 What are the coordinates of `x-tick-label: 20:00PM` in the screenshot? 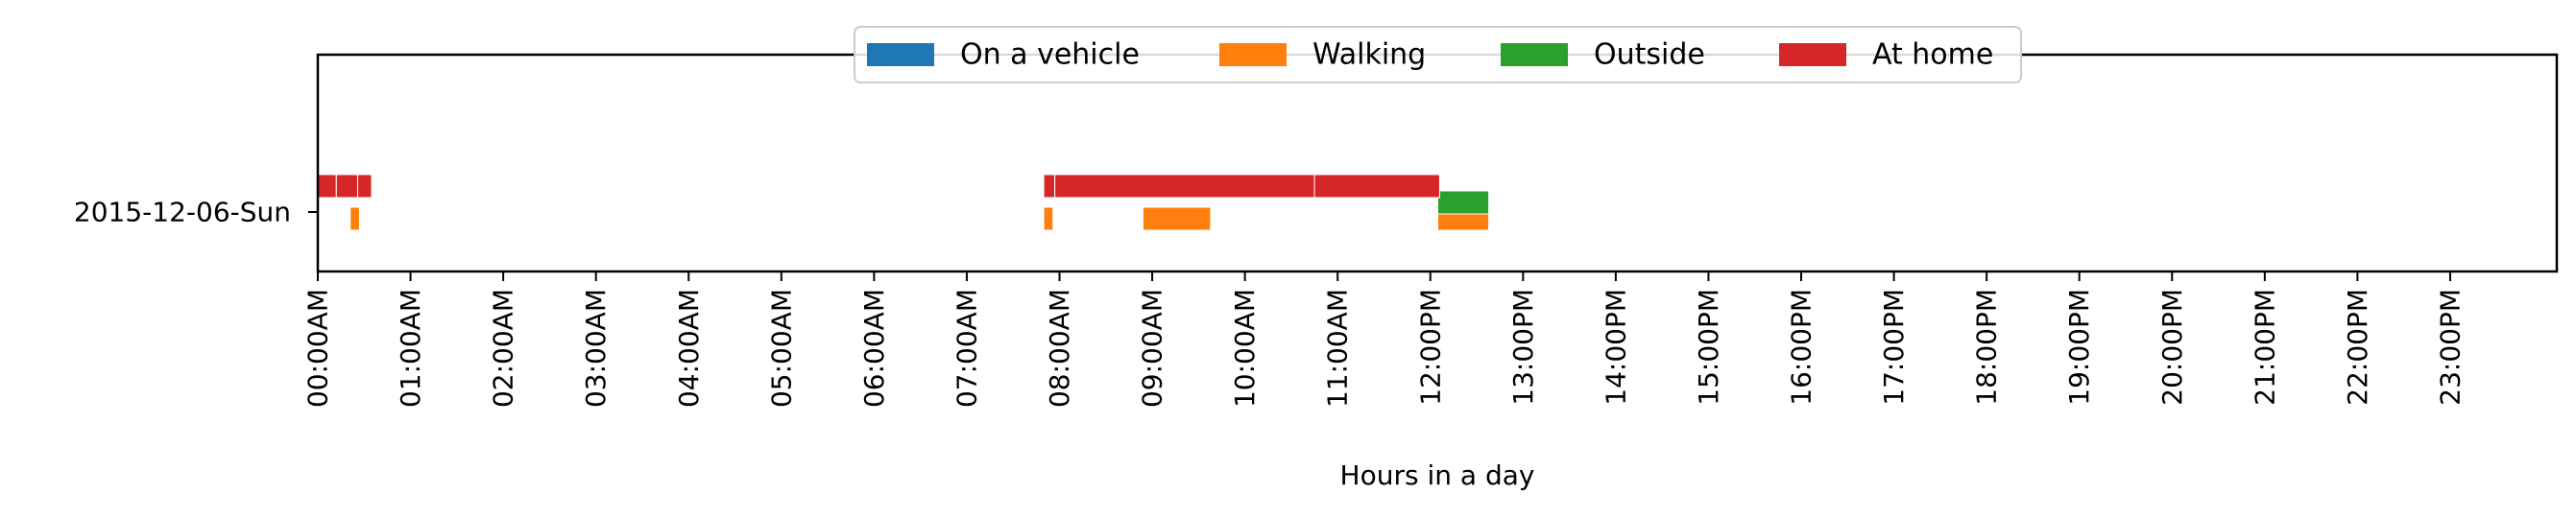 It's located at (2172, 347).